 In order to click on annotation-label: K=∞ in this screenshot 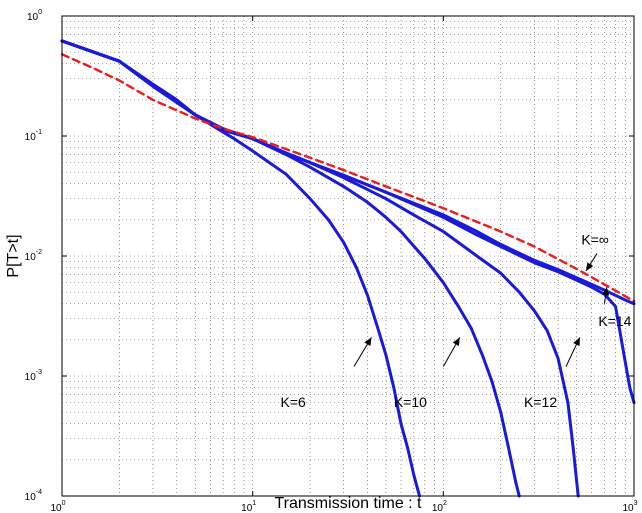, I will do `click(595, 239)`.